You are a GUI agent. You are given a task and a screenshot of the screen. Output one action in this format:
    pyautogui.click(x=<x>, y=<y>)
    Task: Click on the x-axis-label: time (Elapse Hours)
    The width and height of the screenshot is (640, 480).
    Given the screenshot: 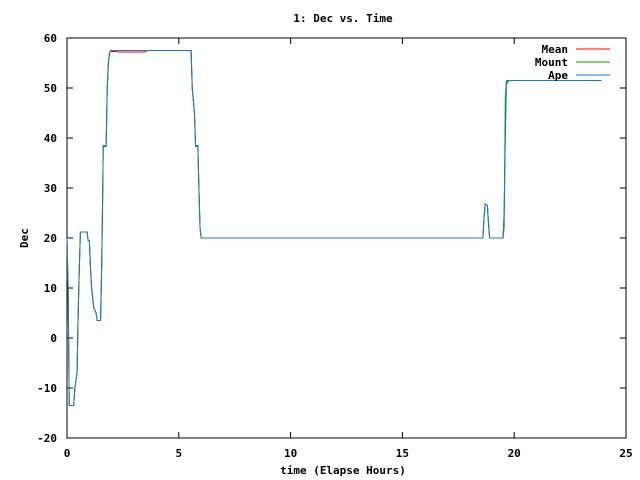 What is the action you would take?
    pyautogui.click(x=343, y=470)
    